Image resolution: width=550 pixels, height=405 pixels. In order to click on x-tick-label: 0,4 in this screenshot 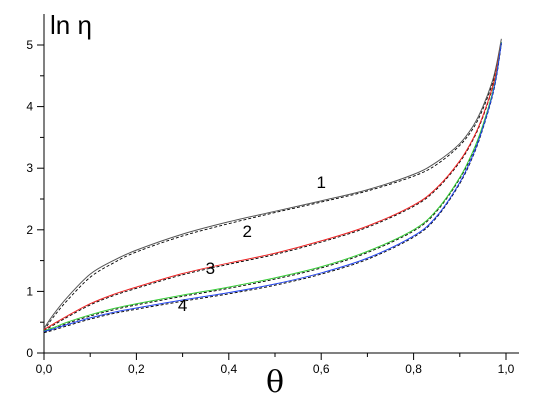, I will do `click(228, 369)`.